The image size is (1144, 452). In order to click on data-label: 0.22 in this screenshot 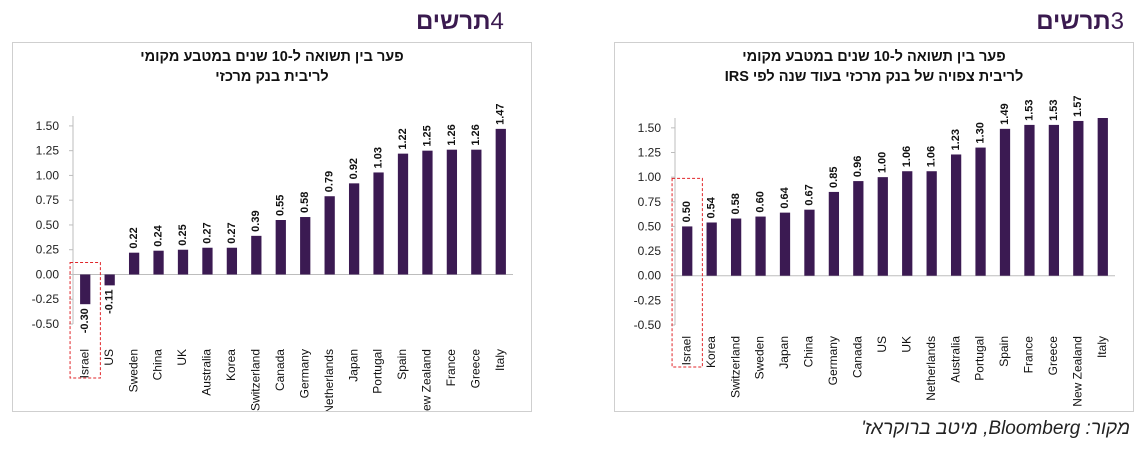, I will do `click(134, 237)`.